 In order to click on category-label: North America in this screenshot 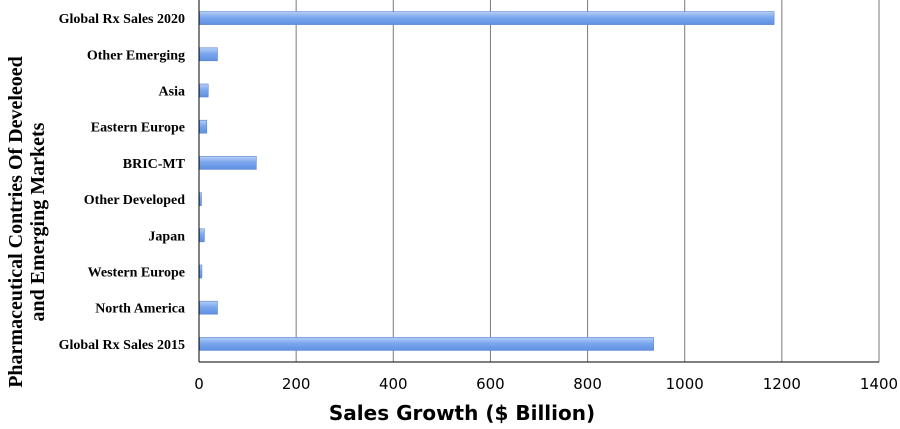, I will do `click(140, 309)`.